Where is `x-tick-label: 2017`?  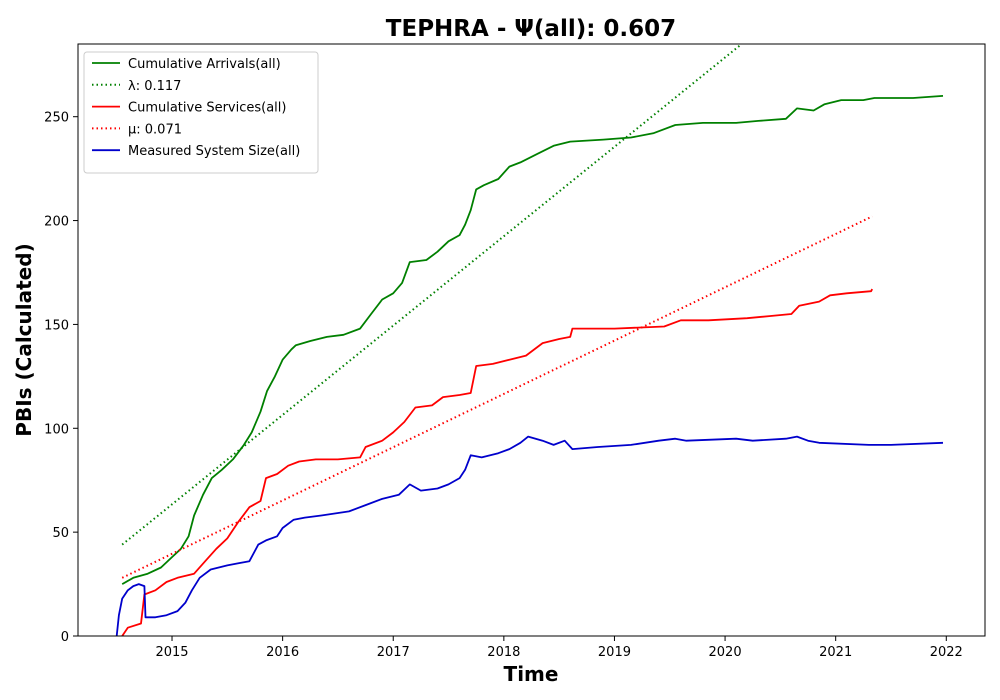 x-tick-label: 2017 is located at coordinates (393, 652).